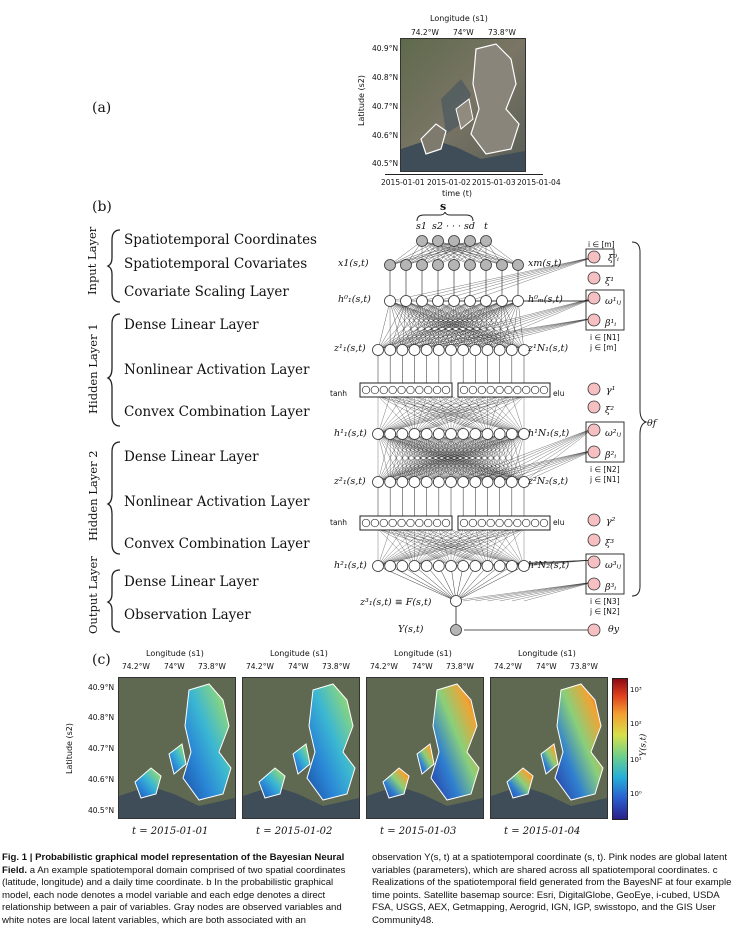 The height and width of the screenshot is (944, 740). I want to click on time-tick: 2015-01-04, so click(539, 182).